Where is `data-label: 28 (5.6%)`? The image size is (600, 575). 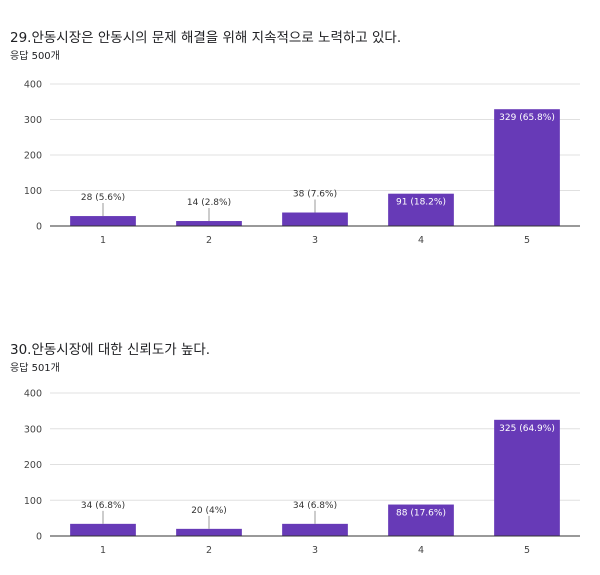 data-label: 28 (5.6%) is located at coordinates (103, 198).